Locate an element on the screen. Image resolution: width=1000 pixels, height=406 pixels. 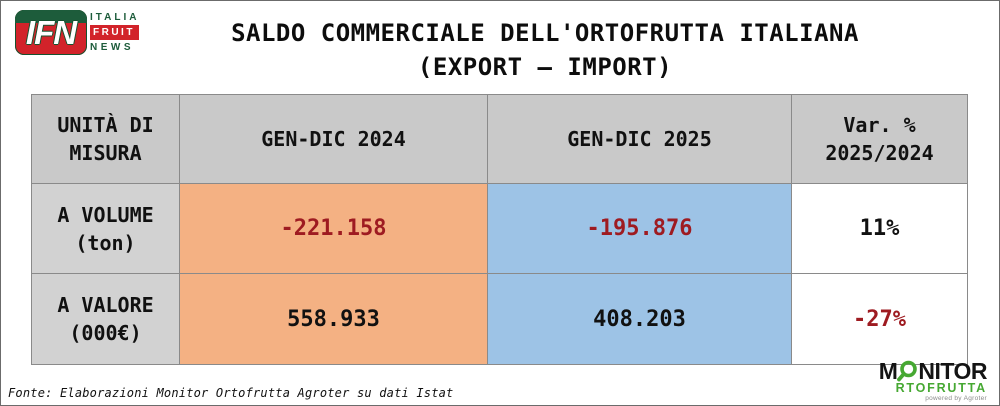
ifn-logo: IFN ITALIA FRUIT NEWS is located at coordinates (77, 32).